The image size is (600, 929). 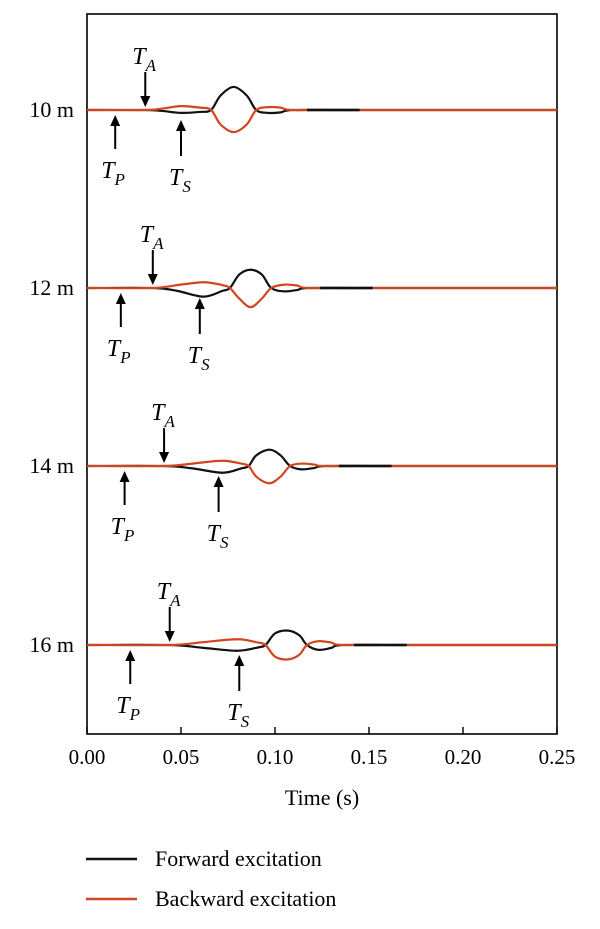 What do you see at coordinates (181, 757) in the screenshot?
I see `x-tick-label: 0.05` at bounding box center [181, 757].